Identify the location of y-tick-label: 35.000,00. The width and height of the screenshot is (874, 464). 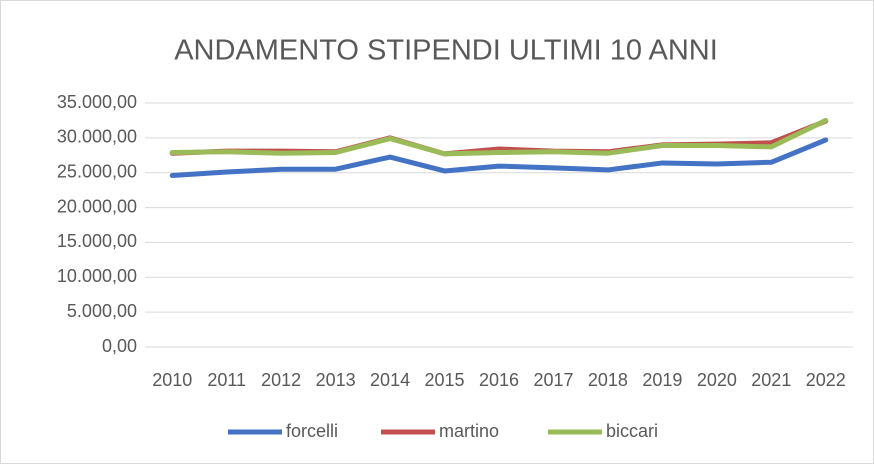
(97, 102).